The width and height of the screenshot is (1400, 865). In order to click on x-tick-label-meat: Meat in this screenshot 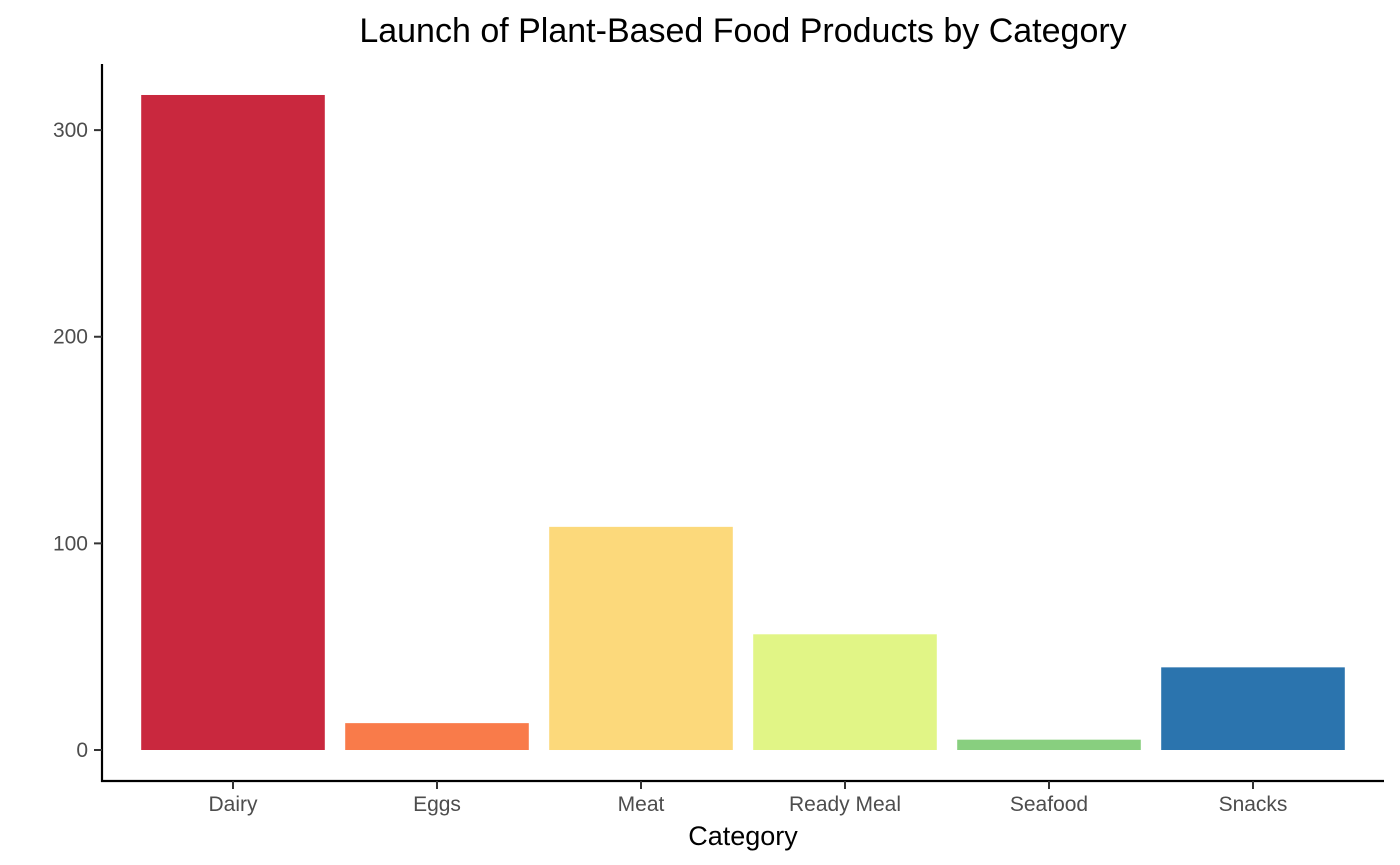, I will do `click(641, 804)`.